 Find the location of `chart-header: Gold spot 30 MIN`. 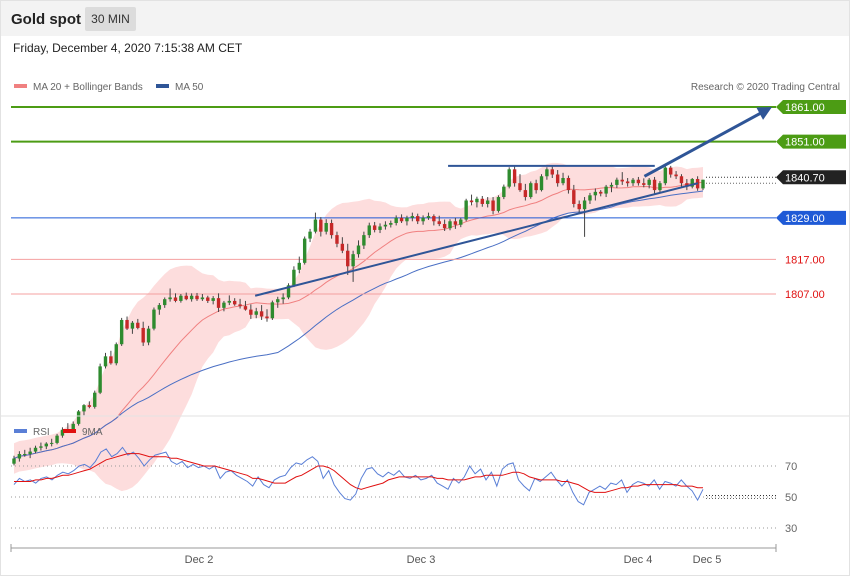

chart-header: Gold spot 30 MIN is located at coordinates (425, 18).